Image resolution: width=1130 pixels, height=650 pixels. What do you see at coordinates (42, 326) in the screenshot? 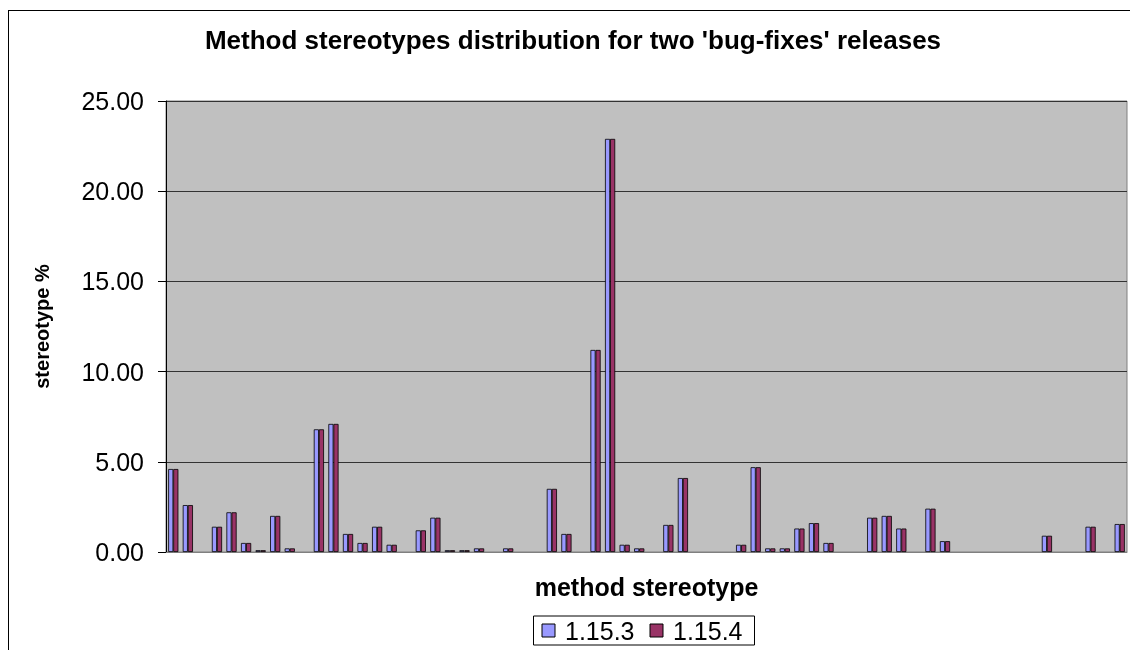
I see `y-axis-title: stereotype %` at bounding box center [42, 326].